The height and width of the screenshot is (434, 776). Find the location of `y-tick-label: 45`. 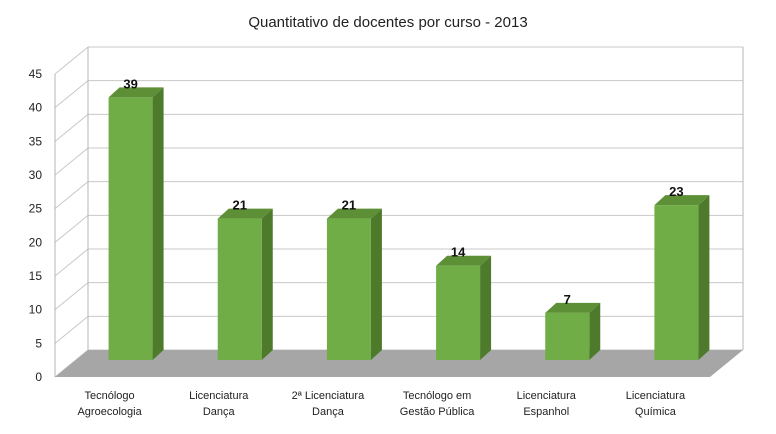

y-tick-label: 45 is located at coordinates (36, 74).